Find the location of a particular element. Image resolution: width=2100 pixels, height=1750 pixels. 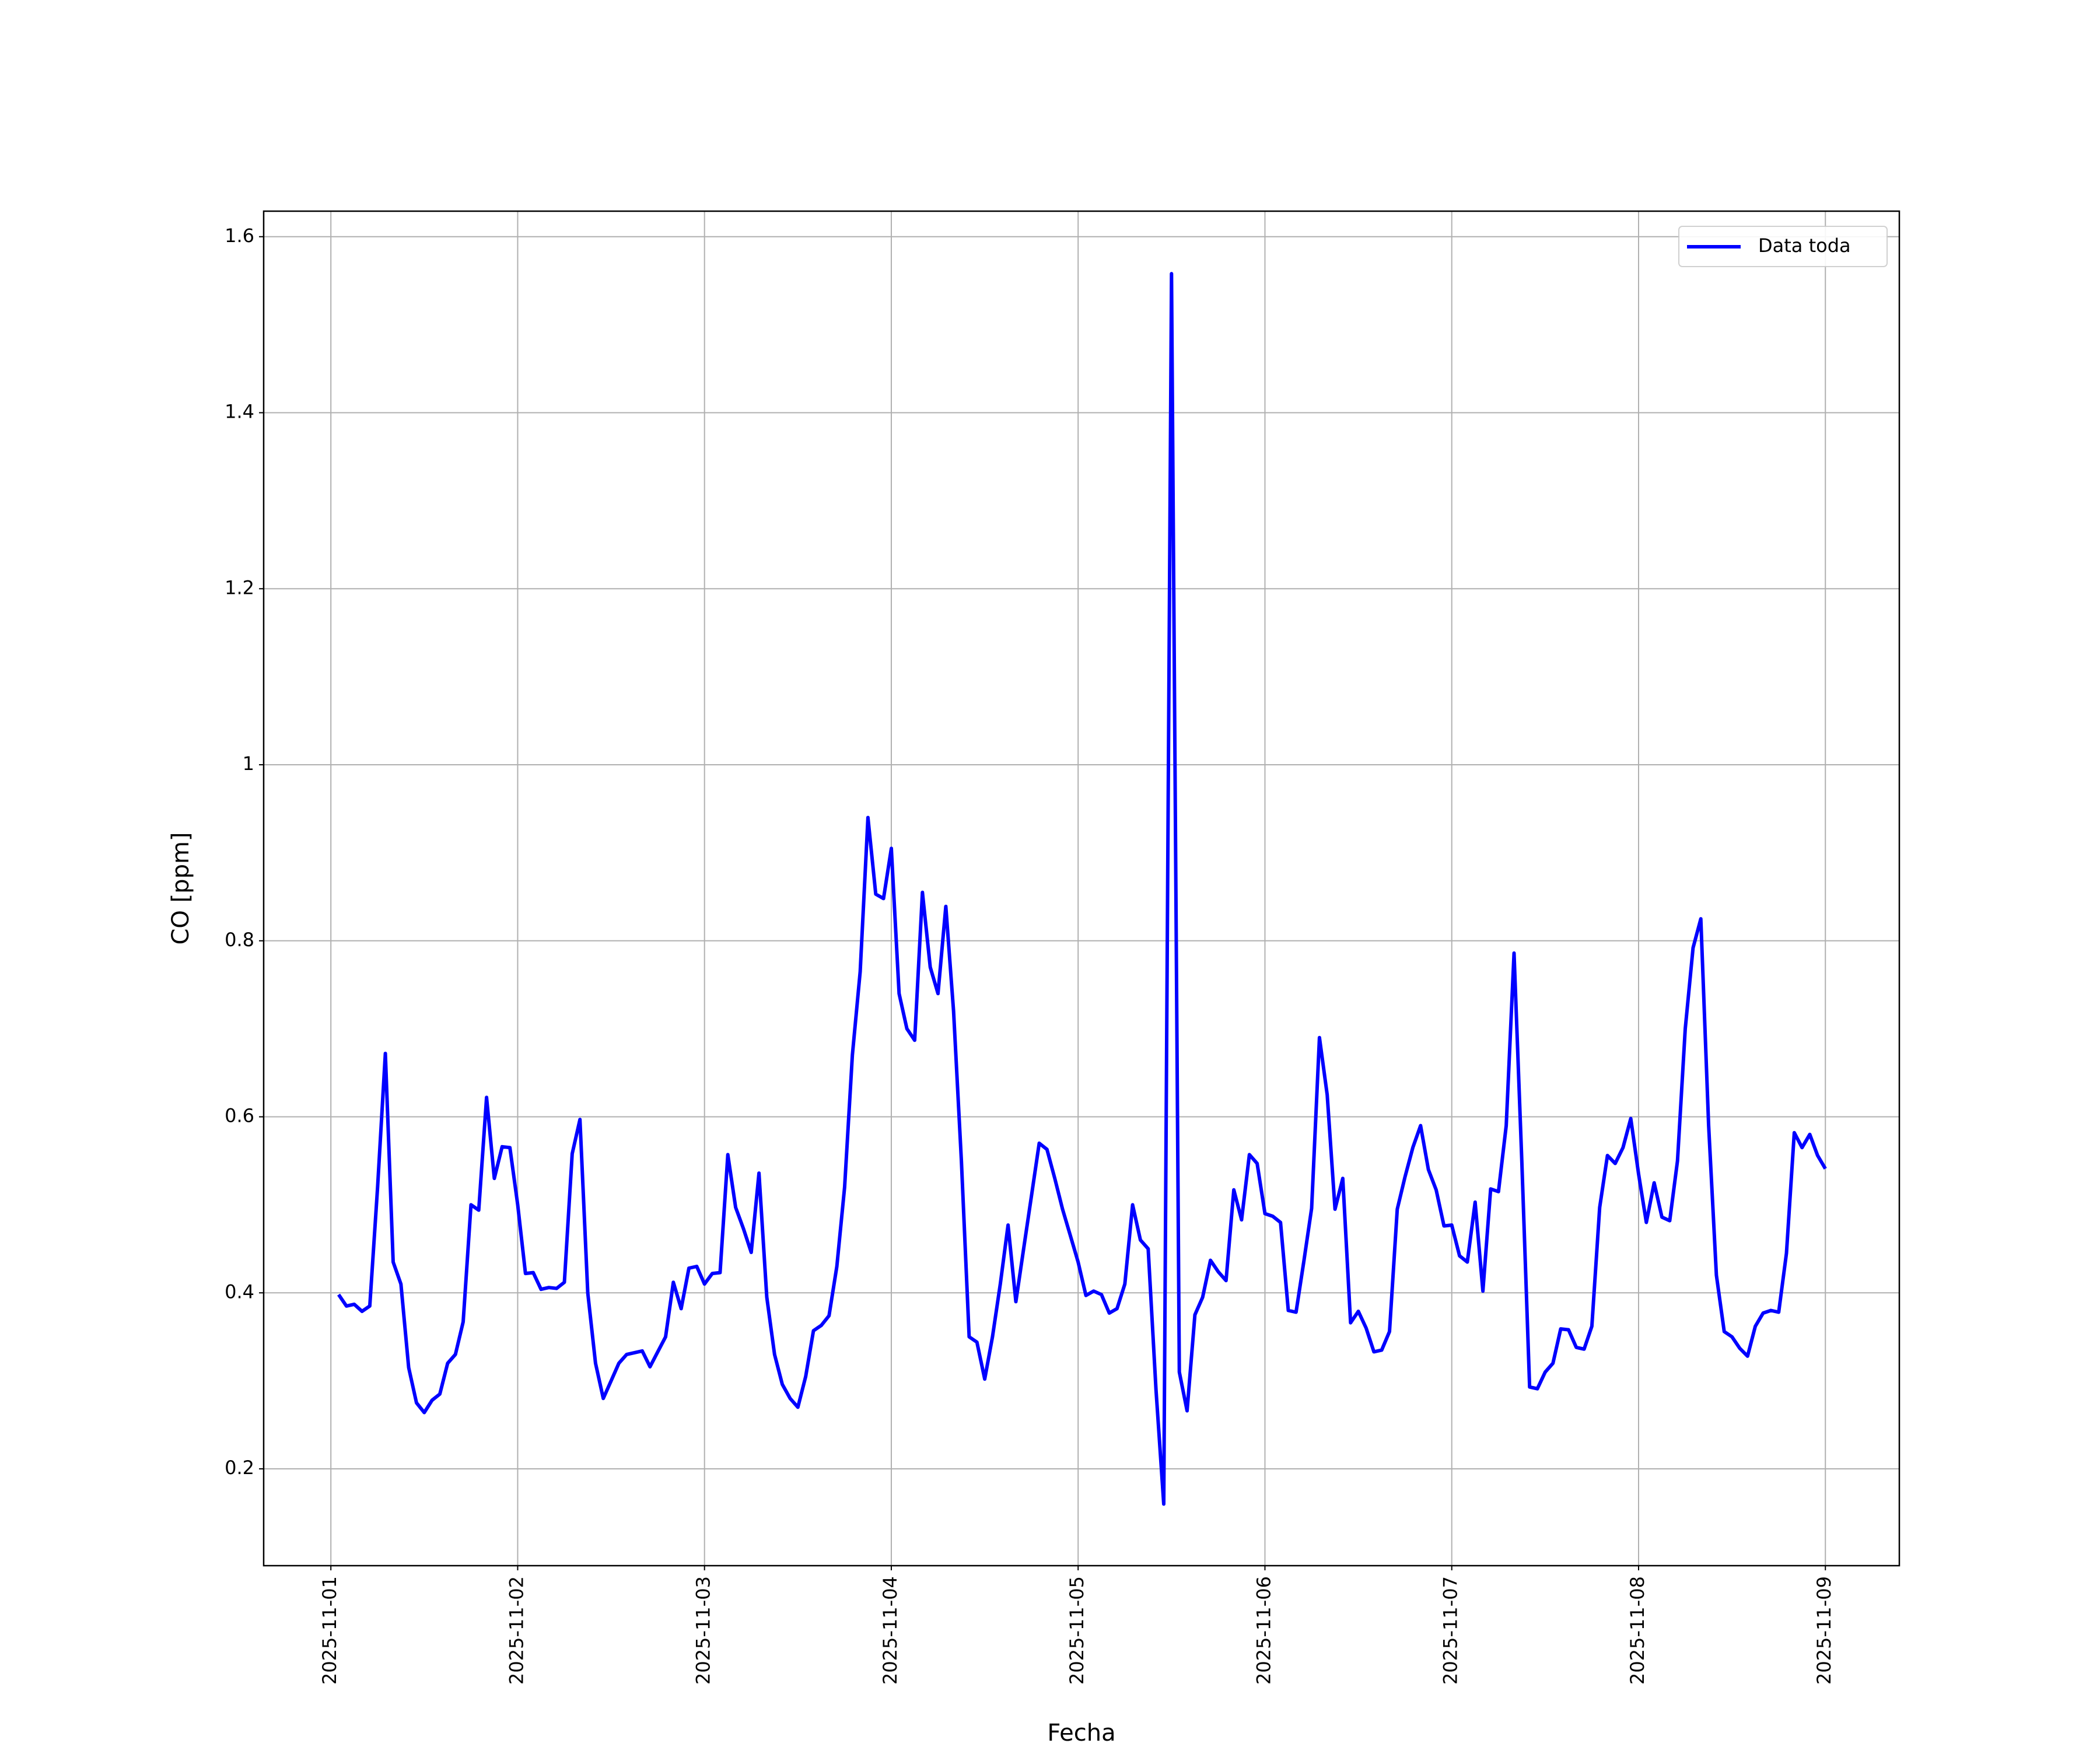

y-tick-label: 1.2 is located at coordinates (239, 587).